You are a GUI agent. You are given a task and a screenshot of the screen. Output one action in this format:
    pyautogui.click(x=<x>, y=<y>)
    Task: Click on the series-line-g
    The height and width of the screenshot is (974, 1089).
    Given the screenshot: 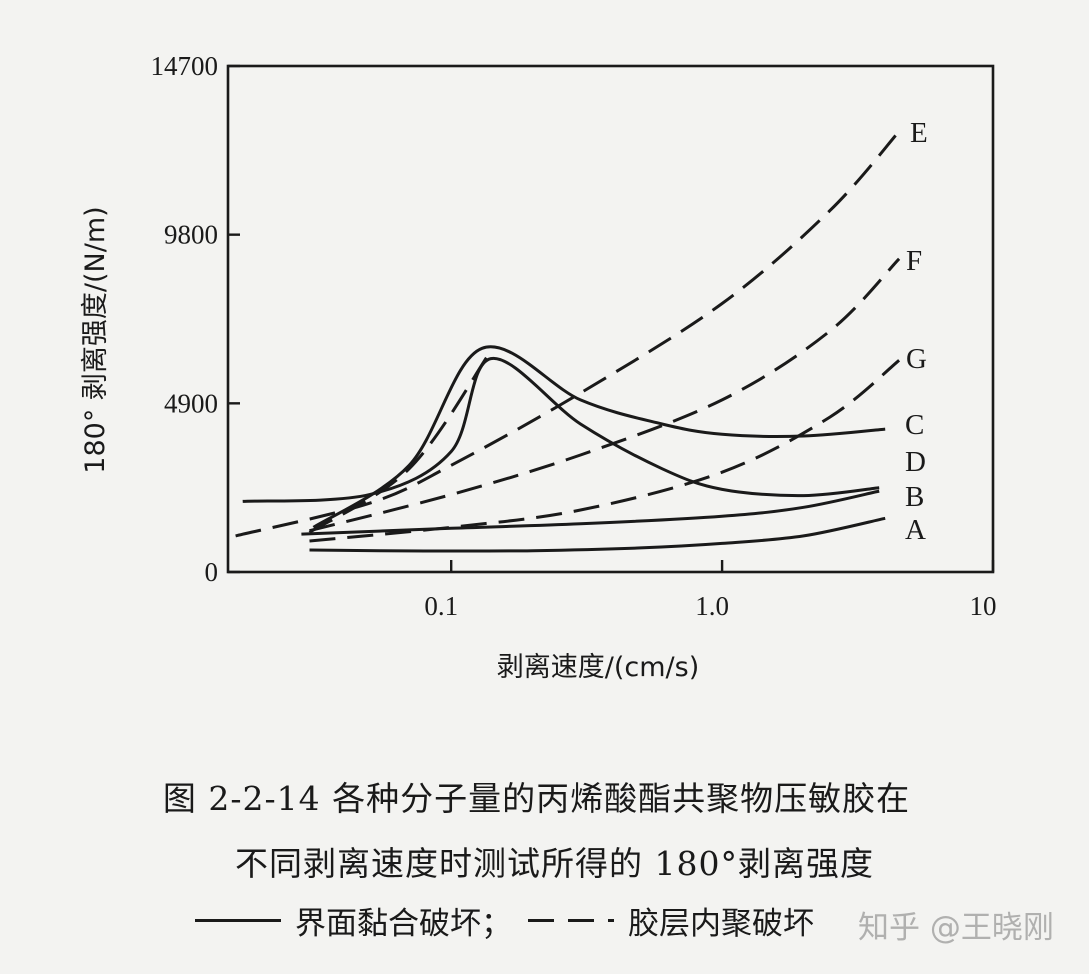 What is the action you would take?
    pyautogui.click(x=605, y=451)
    